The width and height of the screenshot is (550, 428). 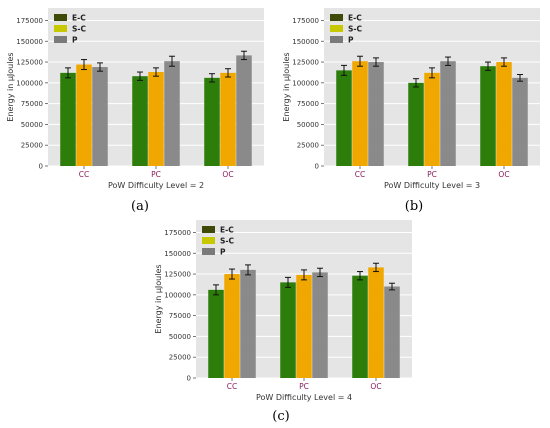 What do you see at coordinates (280, 416) in the screenshot?
I see `panel-caption-c: (c)` at bounding box center [280, 416].